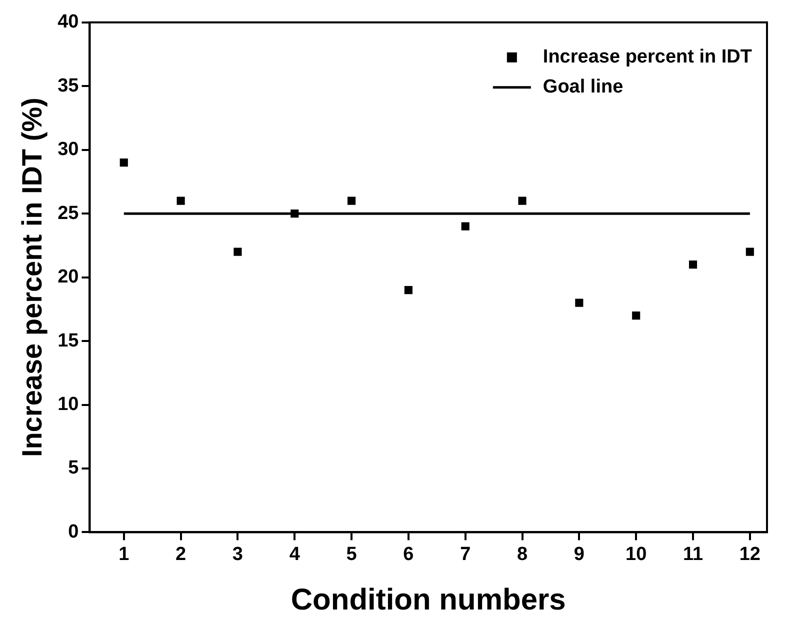 The width and height of the screenshot is (795, 636). I want to click on y-tick-label: 30, so click(68, 149).